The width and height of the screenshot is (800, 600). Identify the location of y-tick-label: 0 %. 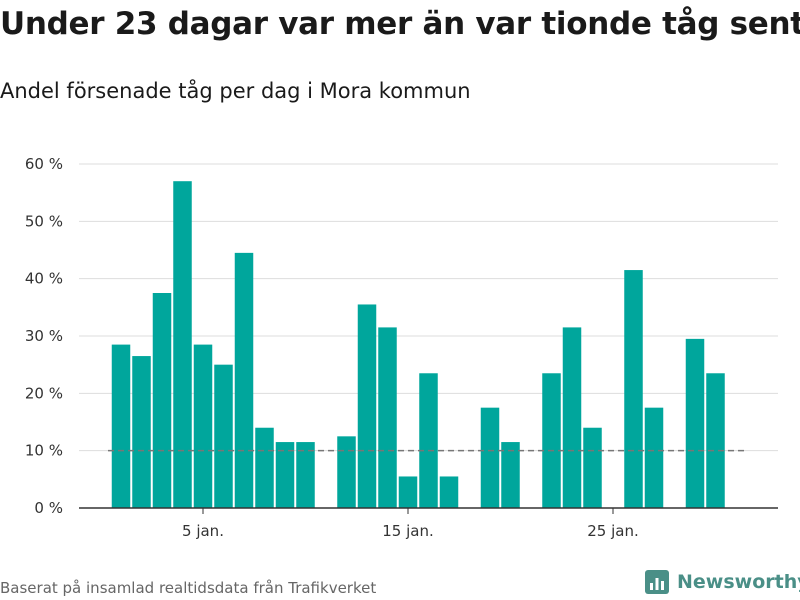
(48, 508).